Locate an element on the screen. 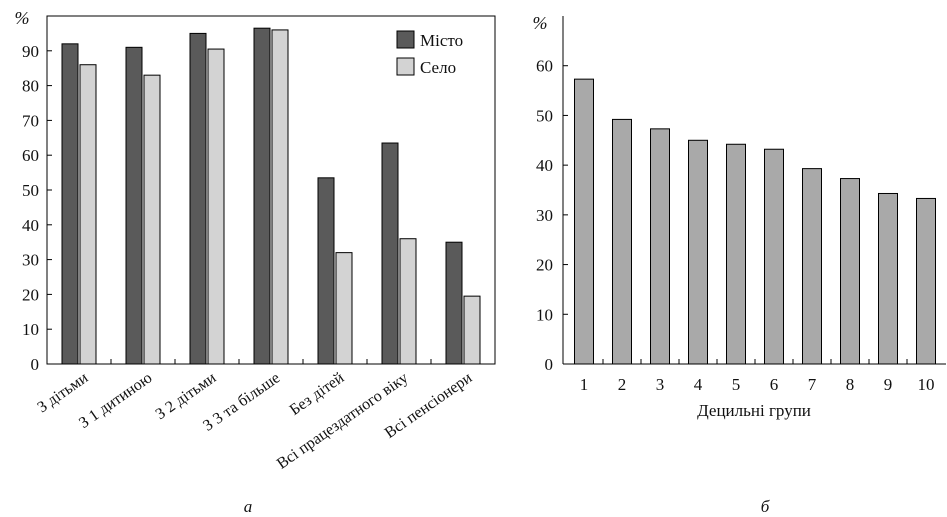 The width and height of the screenshot is (947, 517). category-label: 8 is located at coordinates (850, 384).